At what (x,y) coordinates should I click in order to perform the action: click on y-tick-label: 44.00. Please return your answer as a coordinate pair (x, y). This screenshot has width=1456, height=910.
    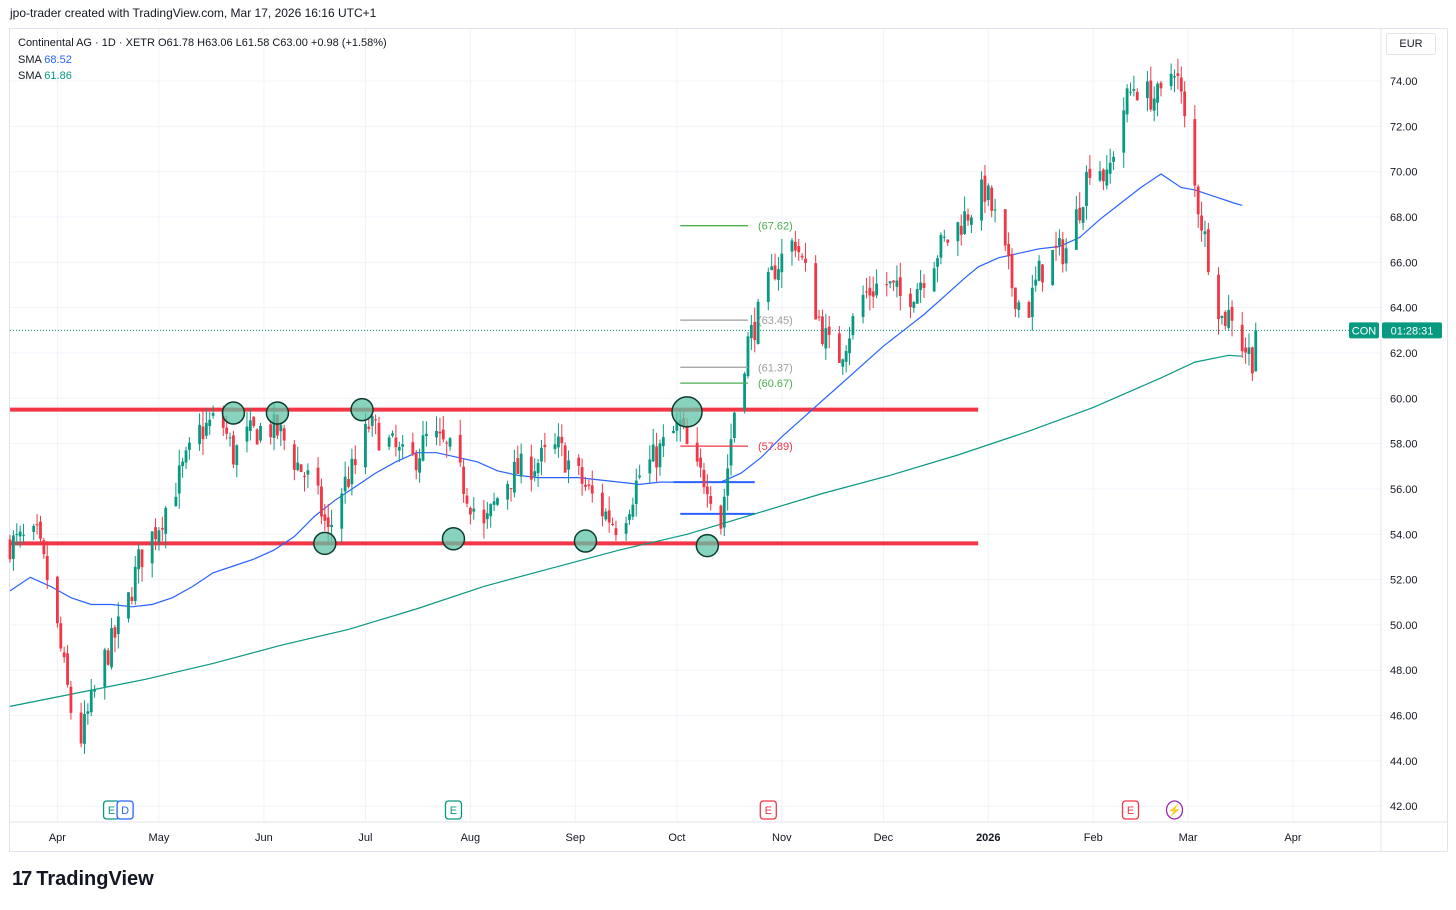
    Looking at the image, I should click on (1404, 762).